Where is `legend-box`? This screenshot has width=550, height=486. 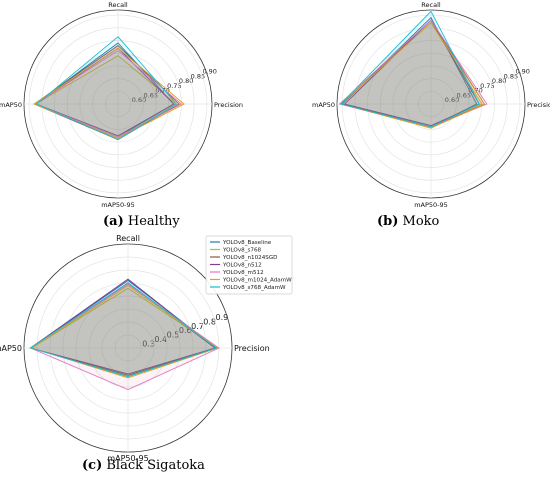 legend-box is located at coordinates (249, 265).